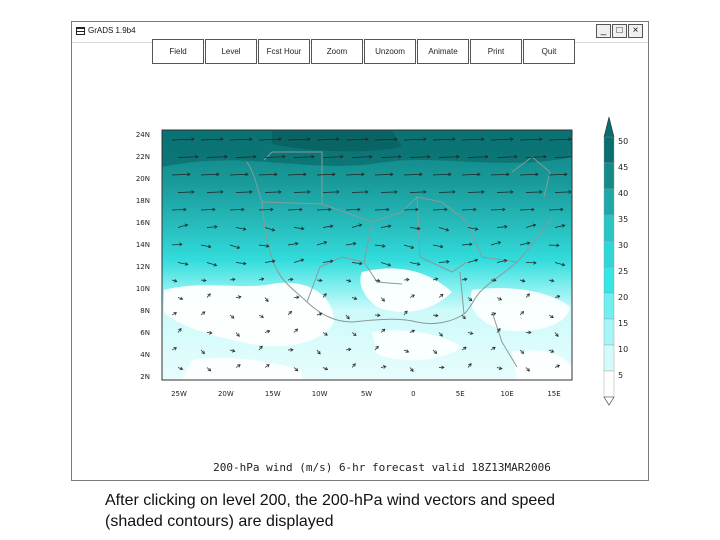 This screenshot has height=540, width=720. Describe the element at coordinates (443, 51) in the screenshot. I see `menu-button-animate: Animate` at that location.